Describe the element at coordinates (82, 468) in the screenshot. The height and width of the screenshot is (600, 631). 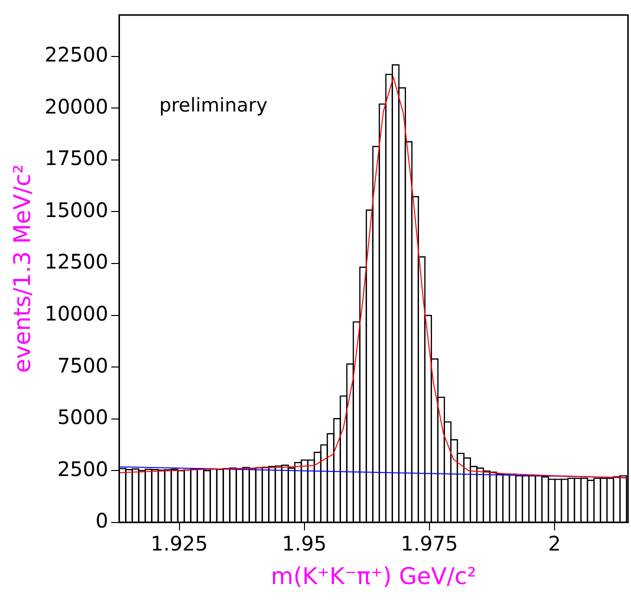
I see `y-tick-label: 2500` at that location.